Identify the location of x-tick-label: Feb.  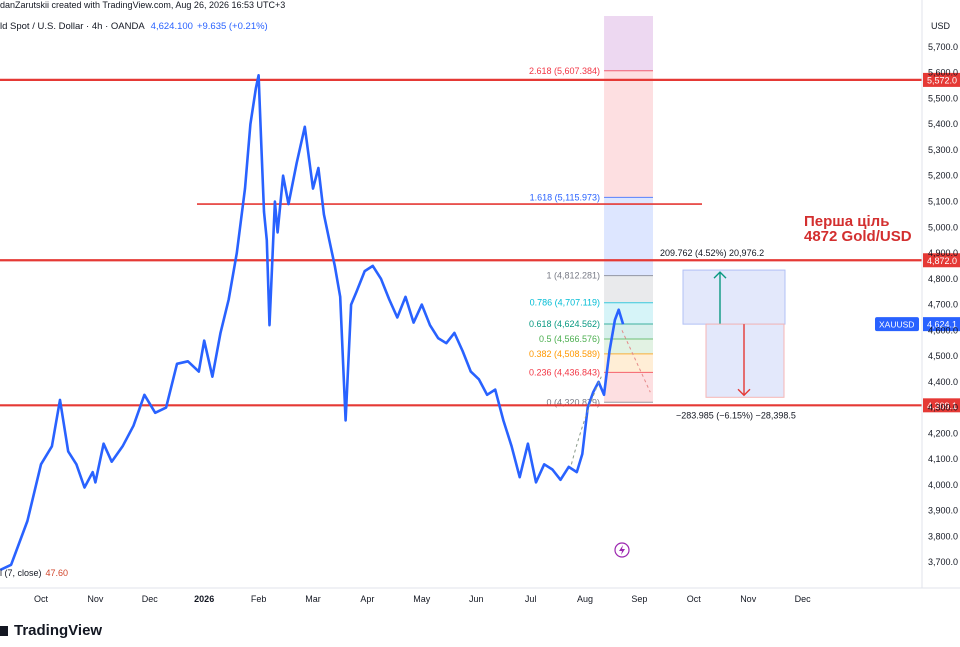
(259, 599).